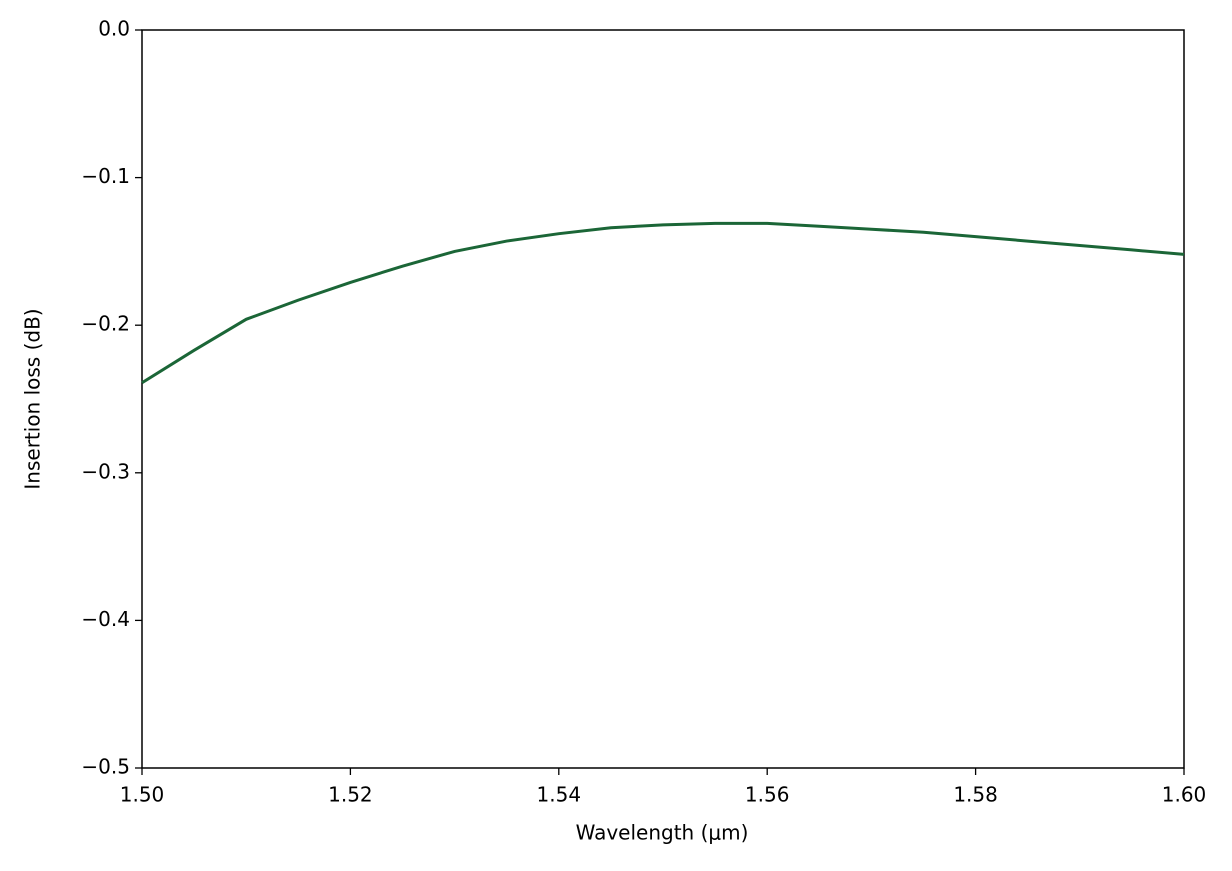  What do you see at coordinates (767, 795) in the screenshot?
I see `x-tick-label: 1.56` at bounding box center [767, 795].